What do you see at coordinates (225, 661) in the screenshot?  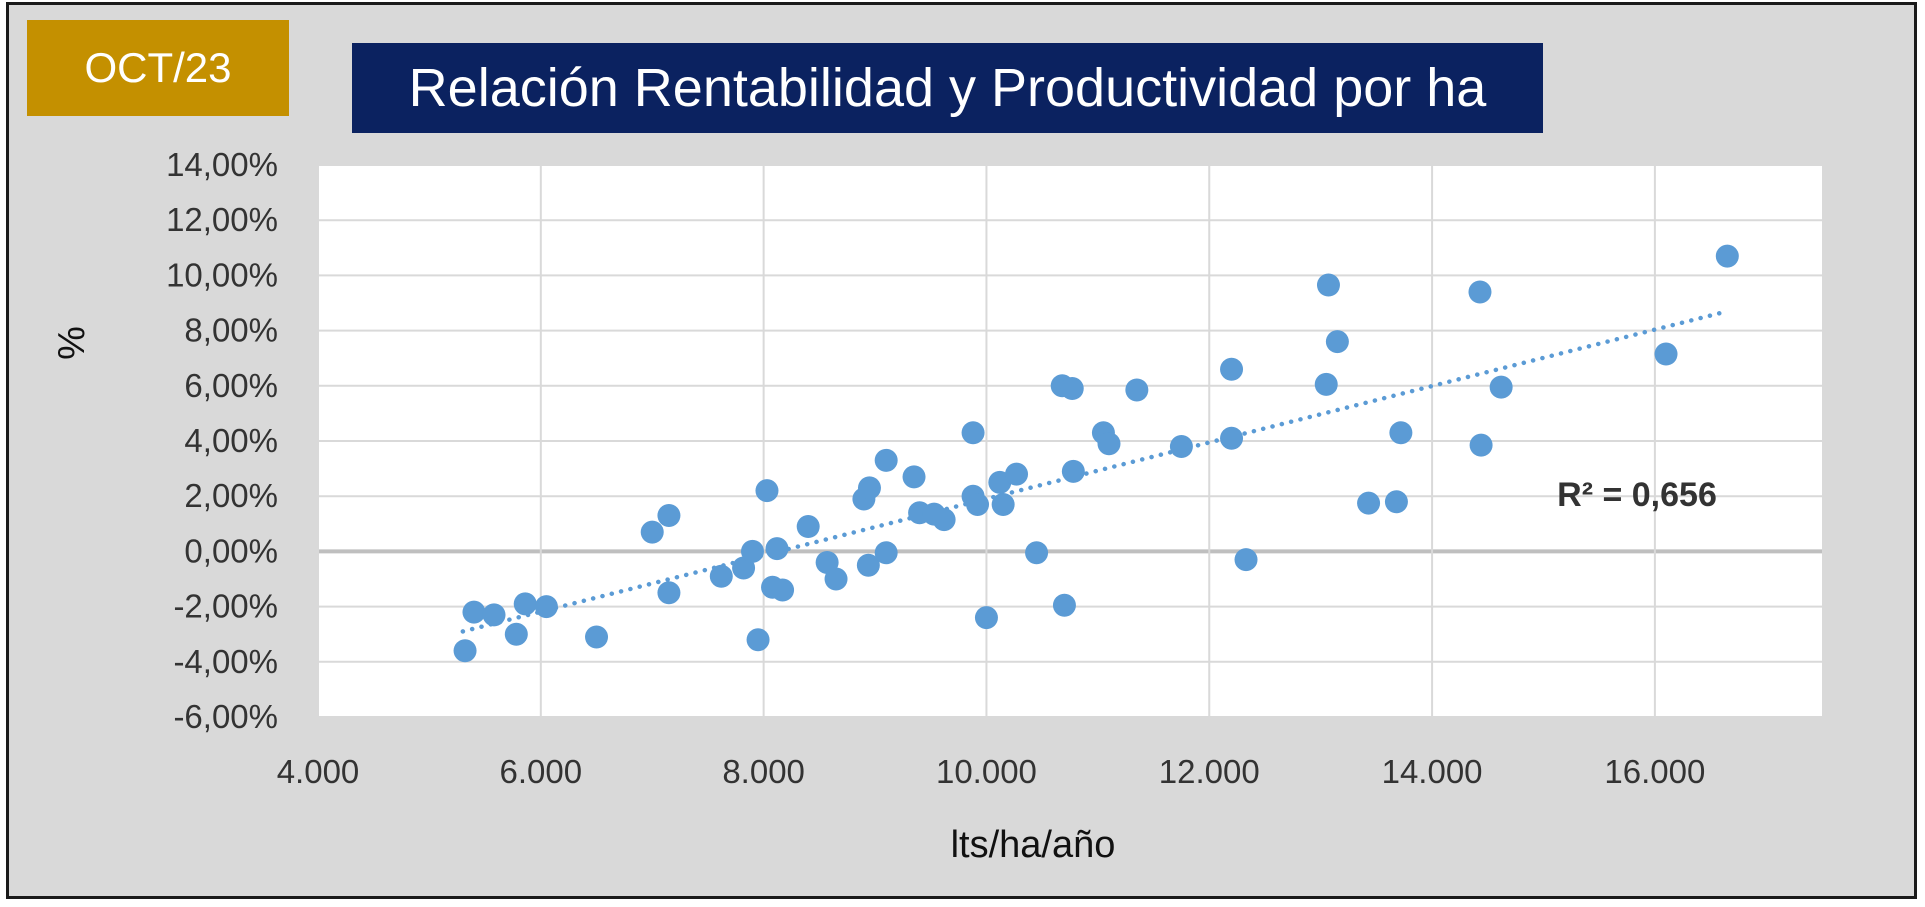 I see `y-tick-label: -4,00%` at bounding box center [225, 661].